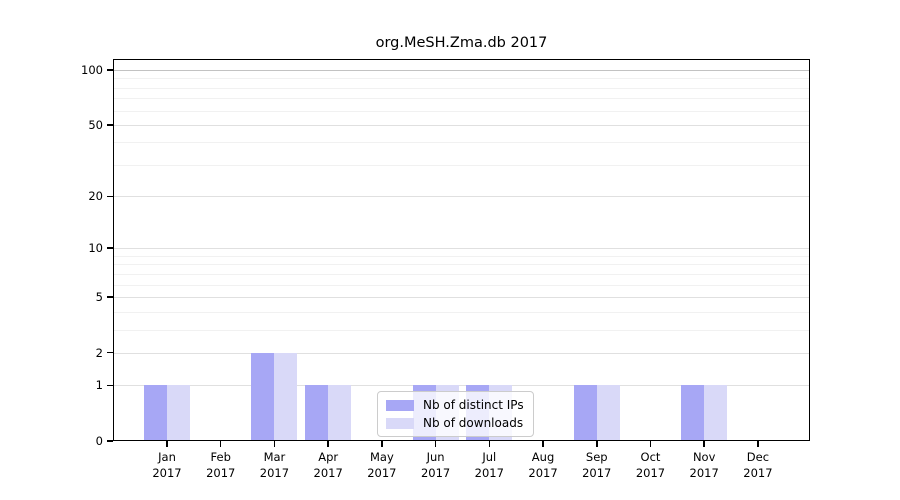 Image resolution: width=900 pixels, height=500 pixels. What do you see at coordinates (597, 465) in the screenshot?
I see `x-axis-tick-label: Sep 2017` at bounding box center [597, 465].